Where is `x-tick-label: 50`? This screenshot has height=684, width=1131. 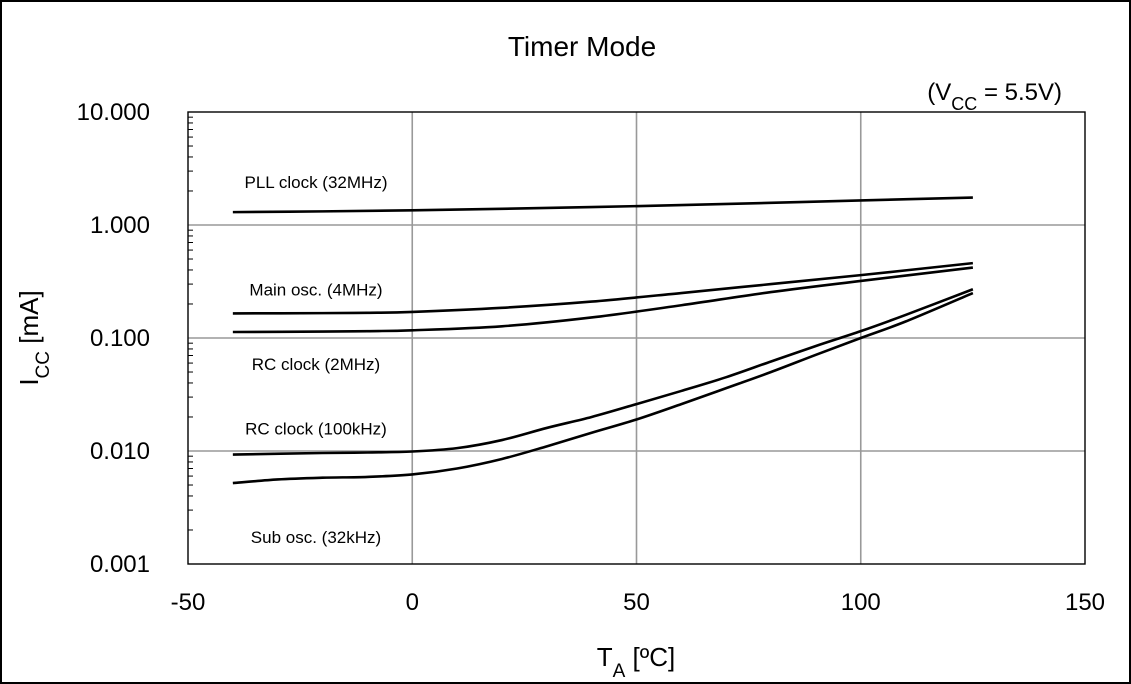
x-tick-label: 50 is located at coordinates (636, 602).